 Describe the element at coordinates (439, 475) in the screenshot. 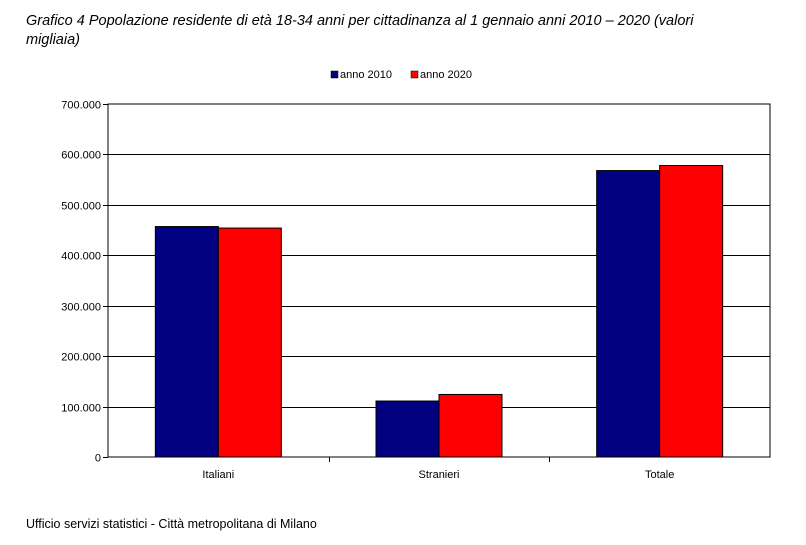

I see `x-tick-label: Stranieri` at that location.